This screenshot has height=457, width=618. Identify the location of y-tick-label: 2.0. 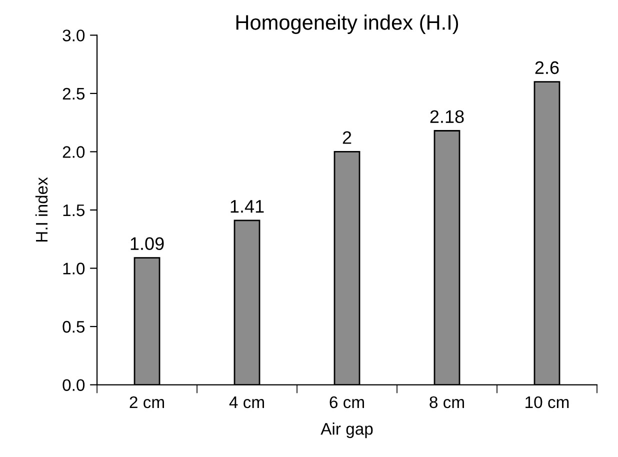
(73, 152).